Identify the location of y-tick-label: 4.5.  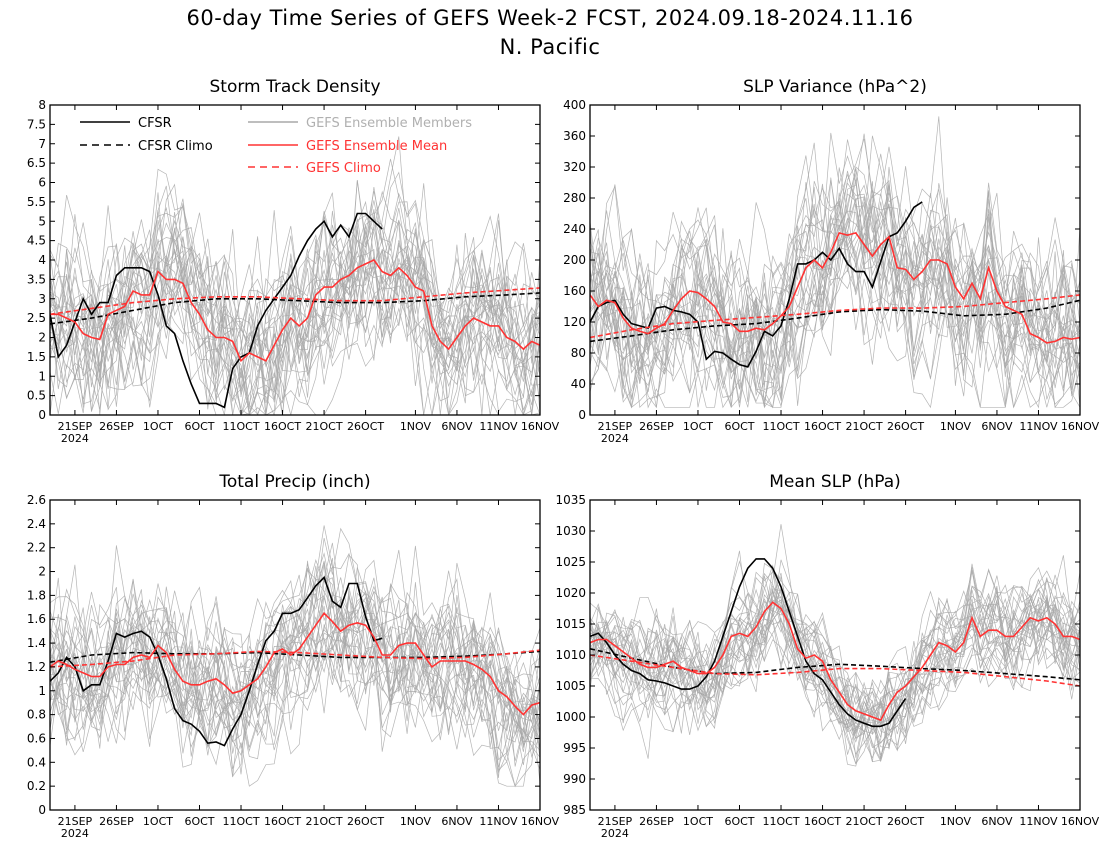
(36, 241).